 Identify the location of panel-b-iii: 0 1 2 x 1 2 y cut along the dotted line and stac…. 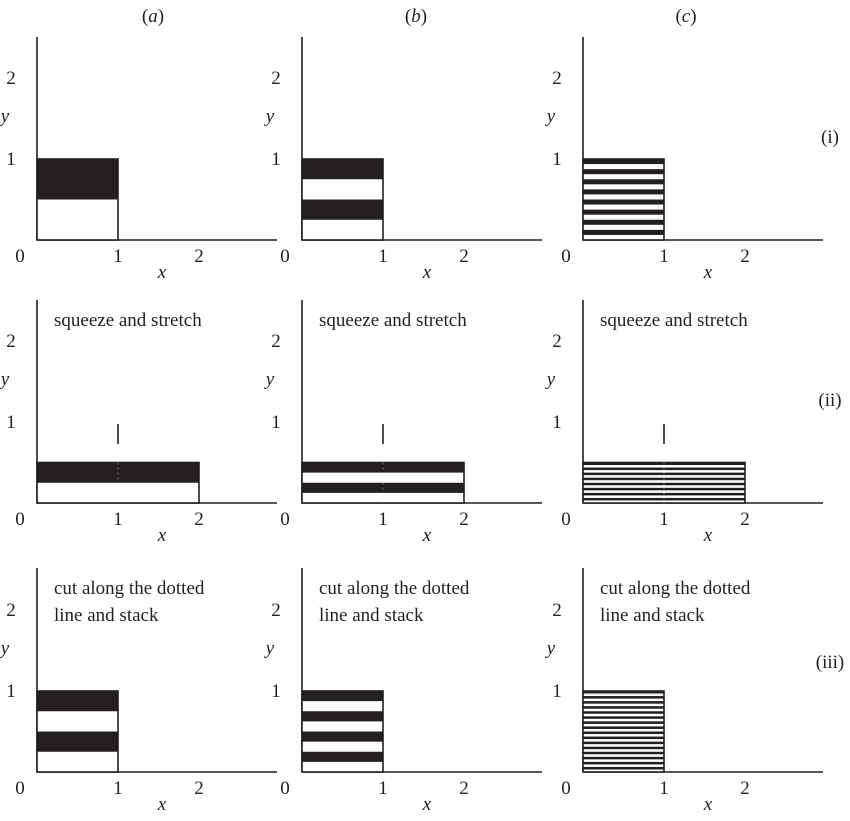
(403, 691).